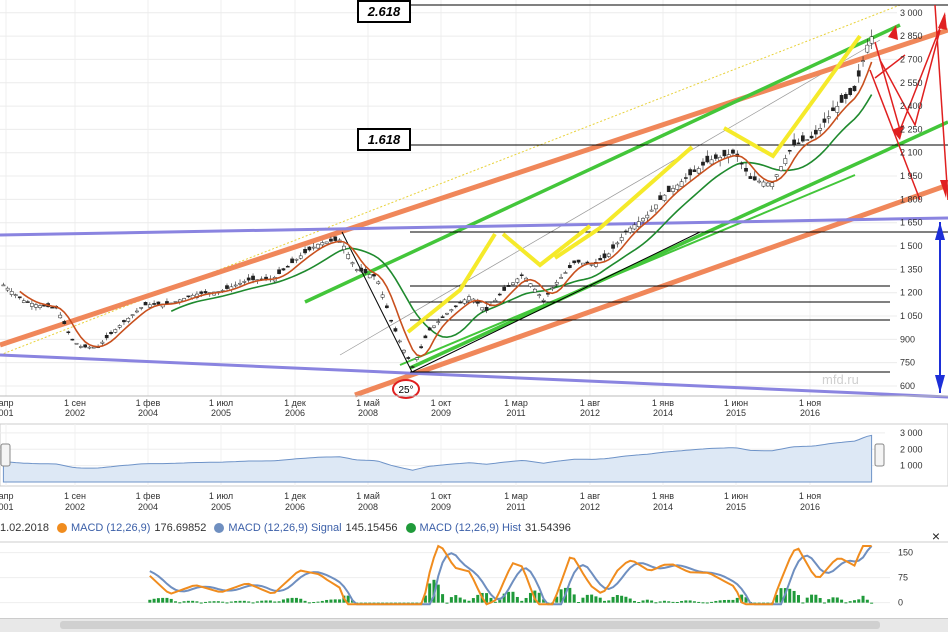 This screenshot has width=948, height=632. What do you see at coordinates (75, 403) in the screenshot?
I see `x-tick-label: 1 сен` at bounding box center [75, 403].